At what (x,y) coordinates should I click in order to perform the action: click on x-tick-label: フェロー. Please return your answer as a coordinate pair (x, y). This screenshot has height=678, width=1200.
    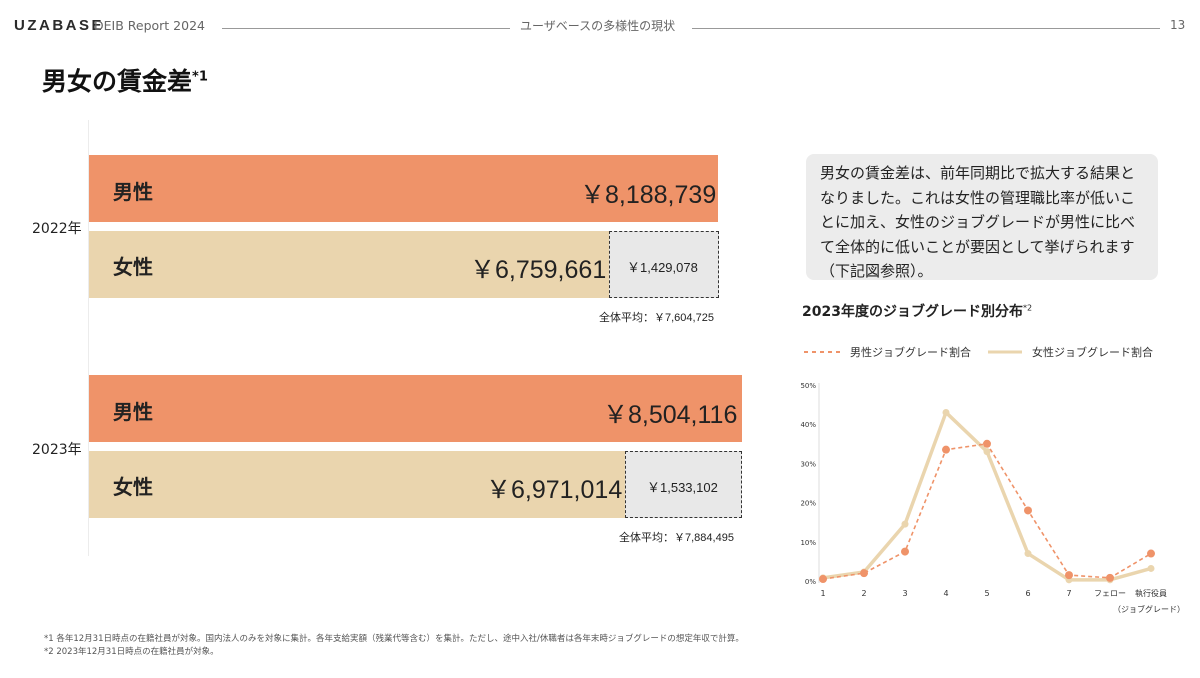
    Looking at the image, I should click on (1110, 593).